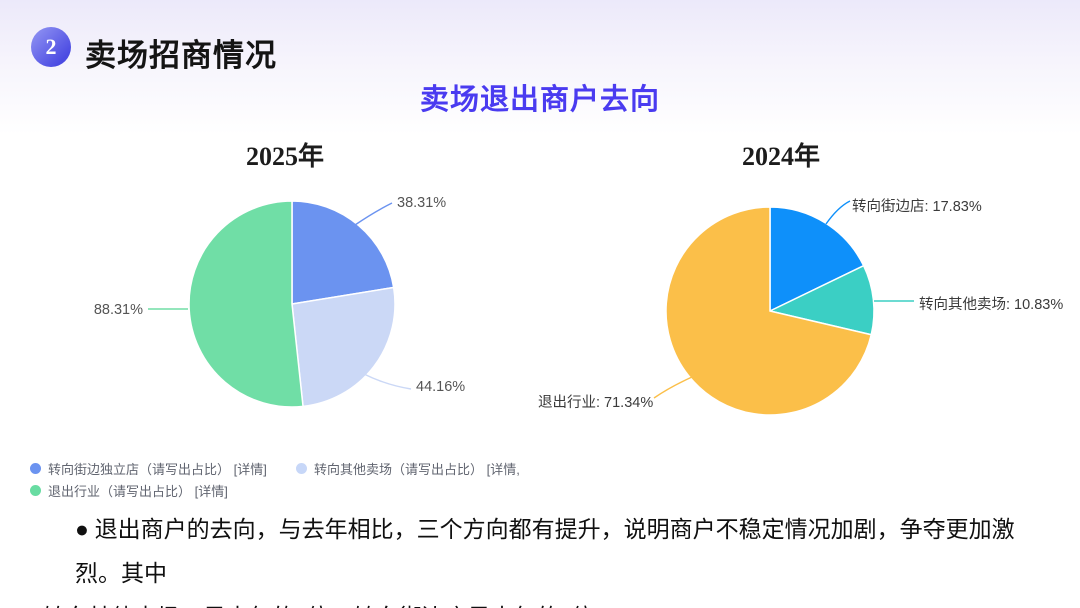 The height and width of the screenshot is (608, 1080). I want to click on pie-data-label: 88.31%, so click(118, 310).